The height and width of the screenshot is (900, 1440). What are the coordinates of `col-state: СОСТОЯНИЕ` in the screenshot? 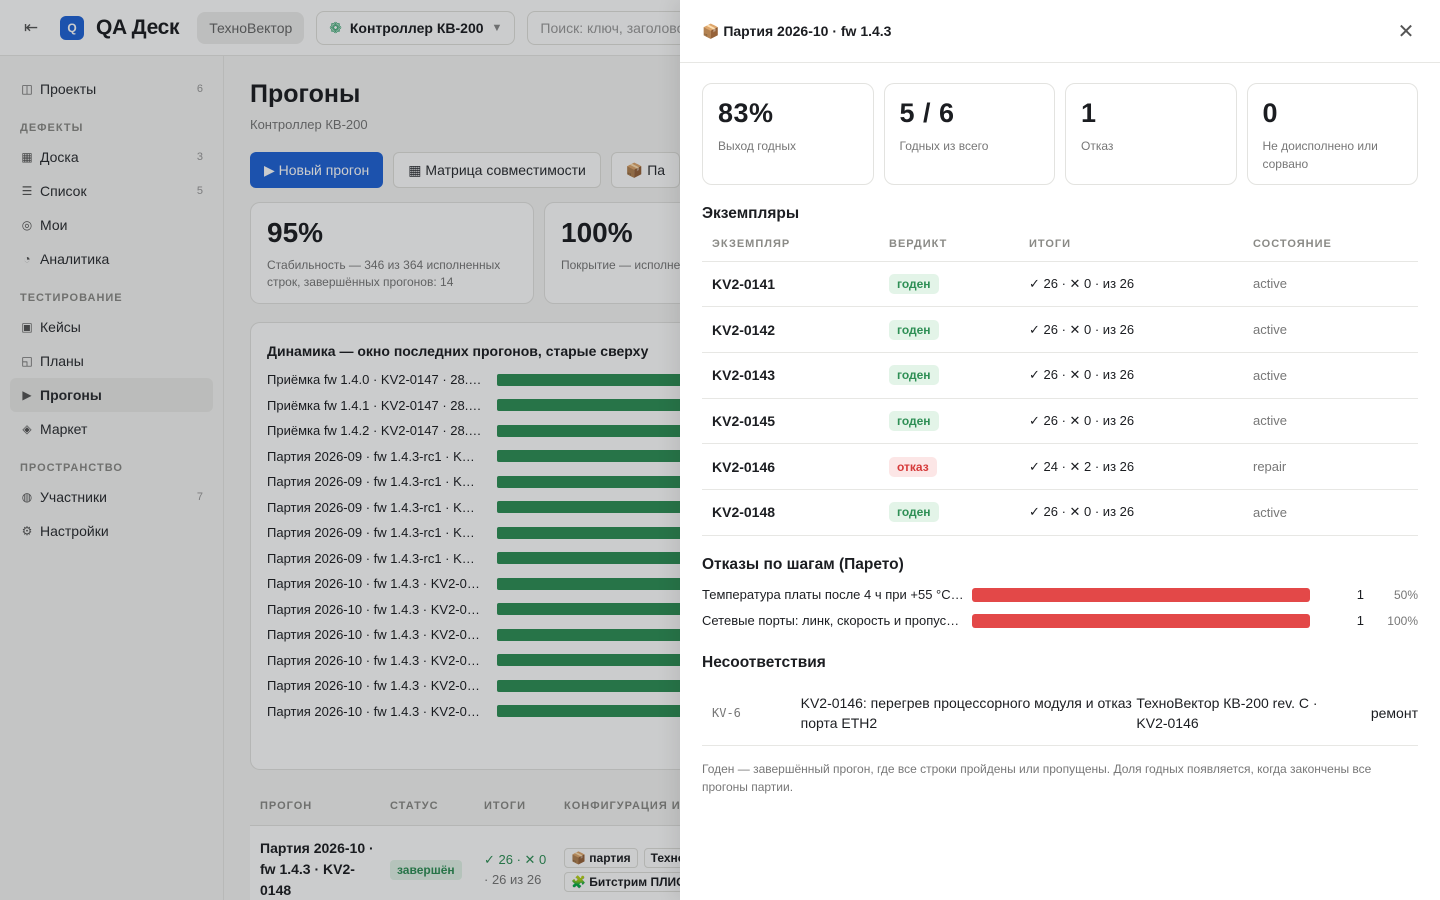 It's located at (1330, 244).